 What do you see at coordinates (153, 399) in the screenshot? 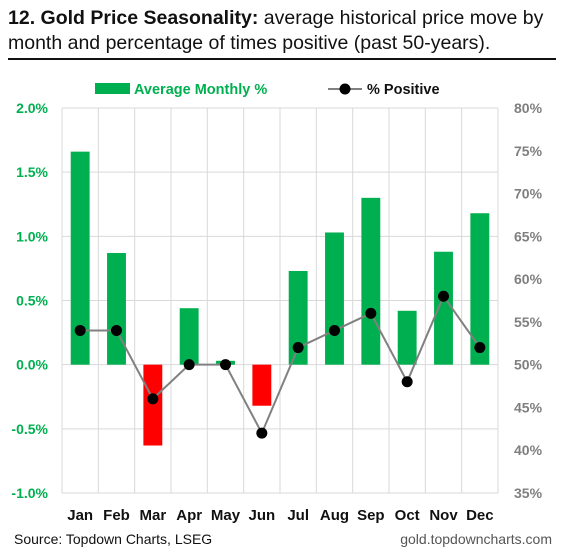
I see `point-mar` at bounding box center [153, 399].